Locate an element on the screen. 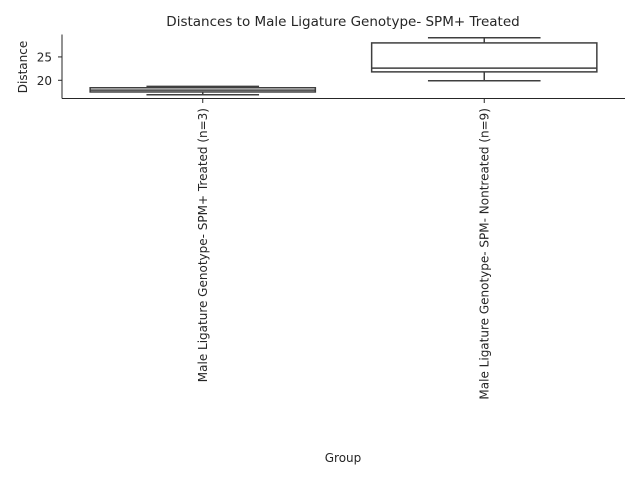 This screenshot has width=640, height=484. x-axis-label: Group is located at coordinates (343, 458).